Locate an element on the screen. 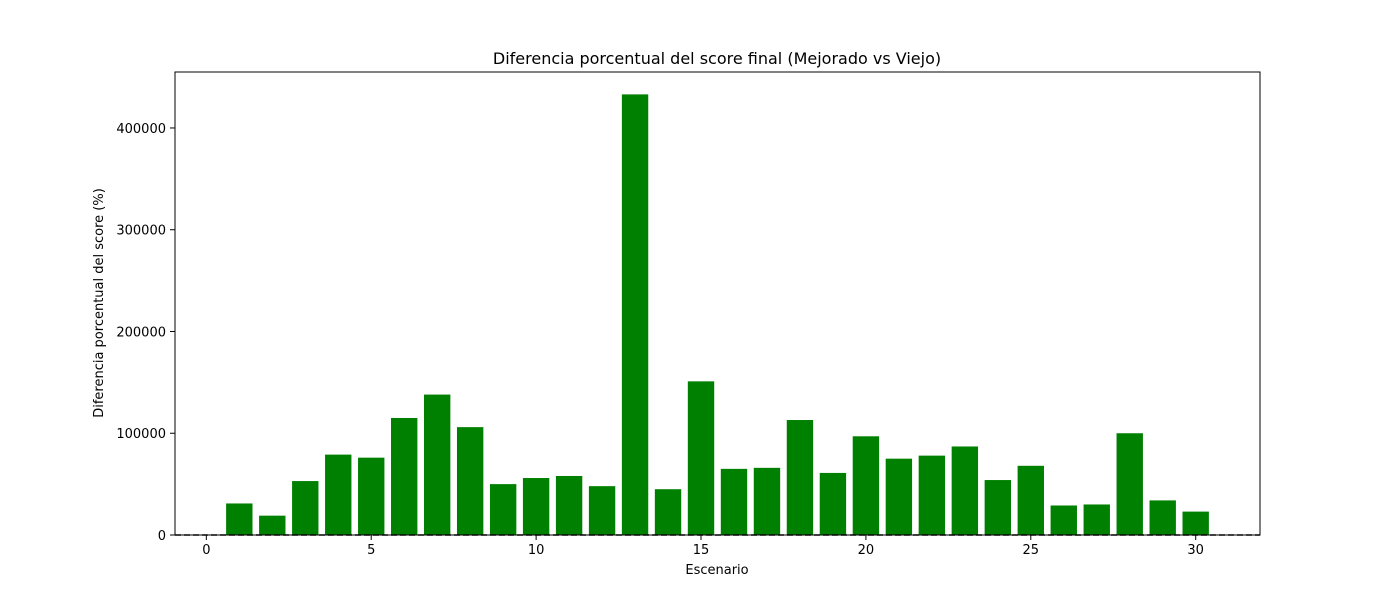  y-ticks: 0 100000 200000 300000 400000 is located at coordinates (145, 333).